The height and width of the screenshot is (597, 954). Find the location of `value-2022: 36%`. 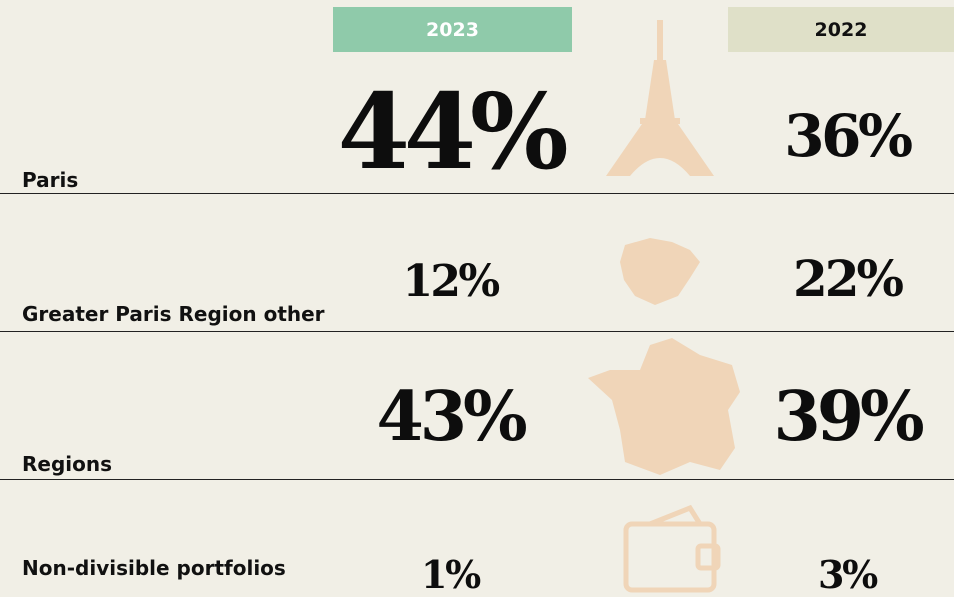

value-2022: 36% is located at coordinates (848, 136).